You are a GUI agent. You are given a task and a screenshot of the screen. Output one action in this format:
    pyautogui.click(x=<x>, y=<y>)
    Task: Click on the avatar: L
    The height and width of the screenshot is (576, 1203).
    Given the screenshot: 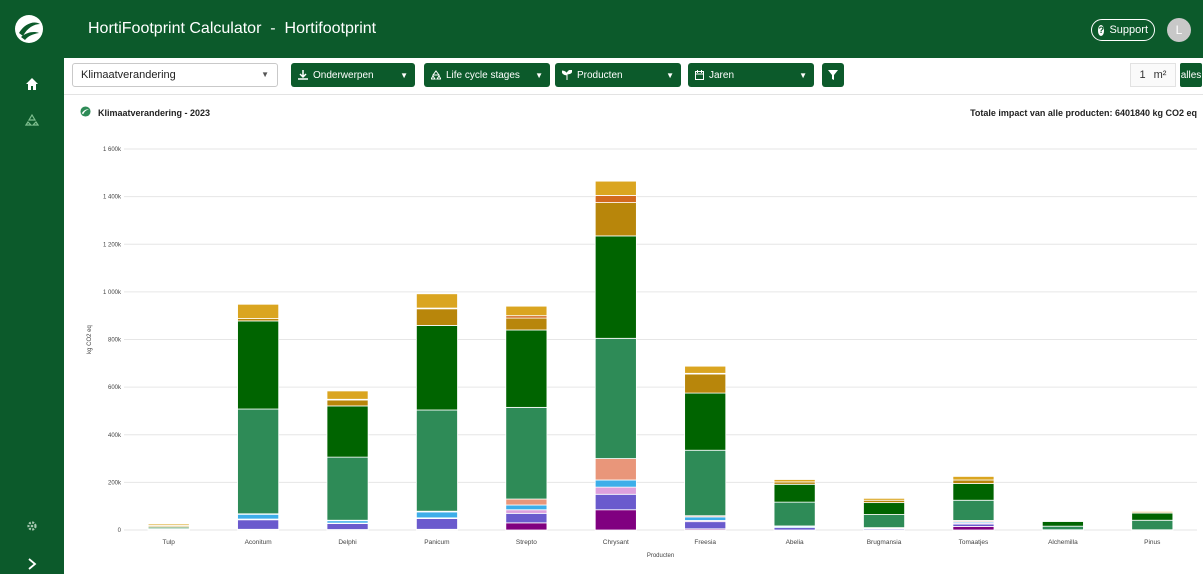 What is the action you would take?
    pyautogui.click(x=1179, y=30)
    